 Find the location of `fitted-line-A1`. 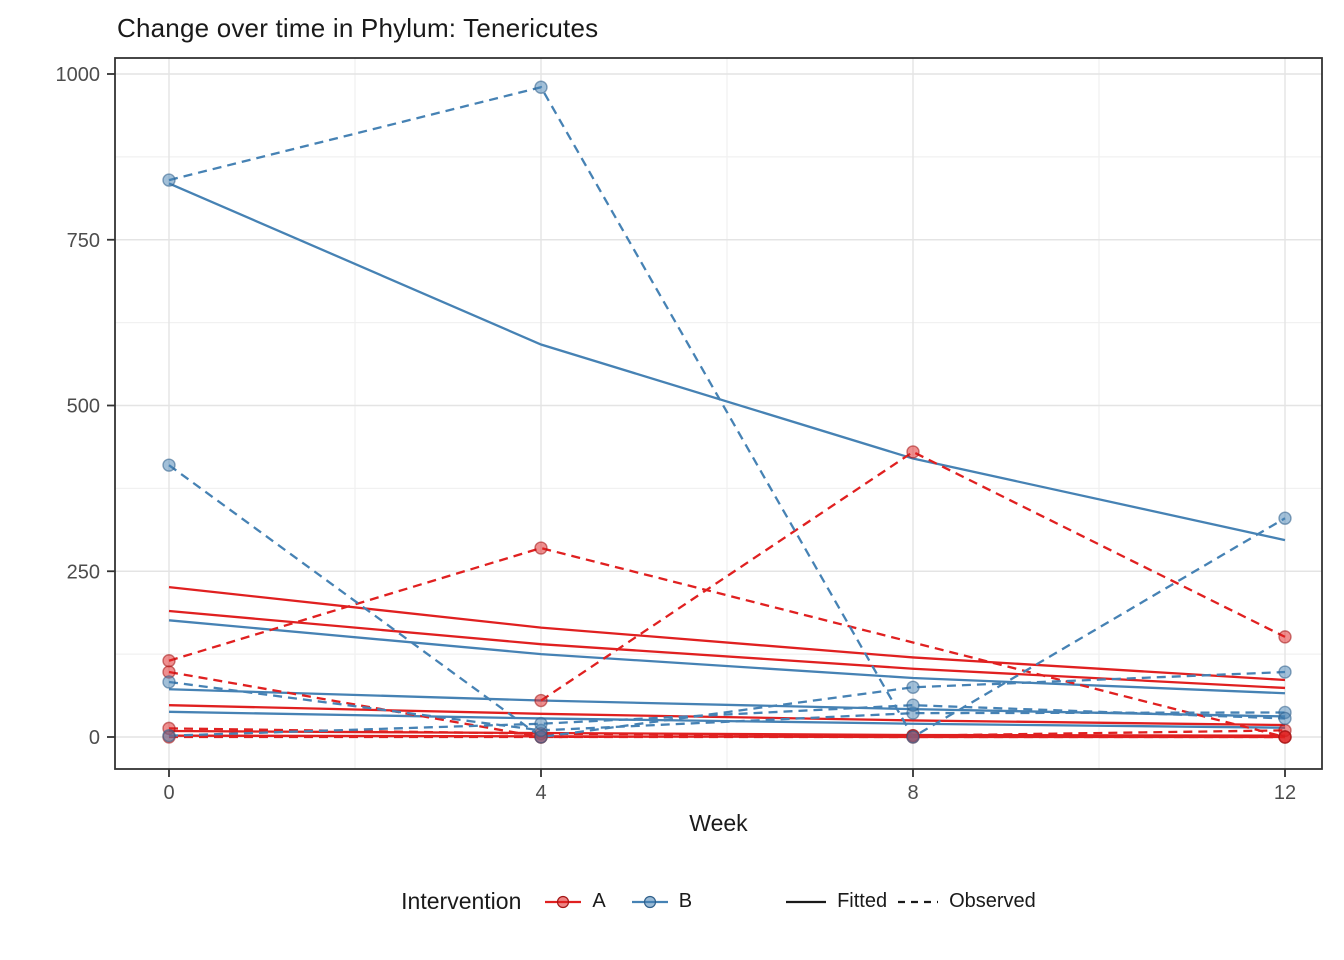

fitted-line-A1 is located at coordinates (727, 634).